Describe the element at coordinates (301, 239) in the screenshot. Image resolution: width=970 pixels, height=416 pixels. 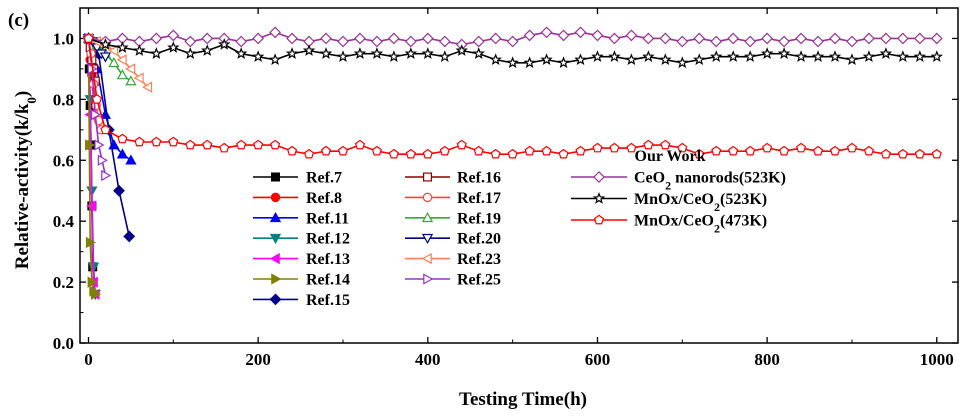
I see `legend-entry-ref-12: Ref.12` at that location.